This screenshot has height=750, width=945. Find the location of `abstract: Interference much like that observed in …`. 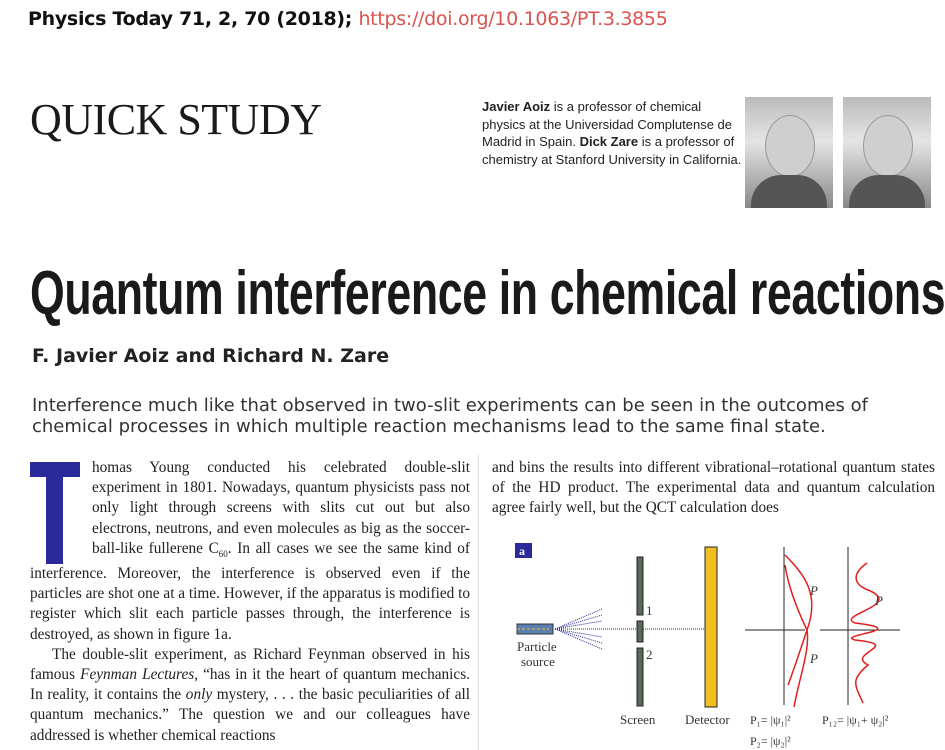

abstract: Interference much like that observed in … is located at coordinates (450, 416).